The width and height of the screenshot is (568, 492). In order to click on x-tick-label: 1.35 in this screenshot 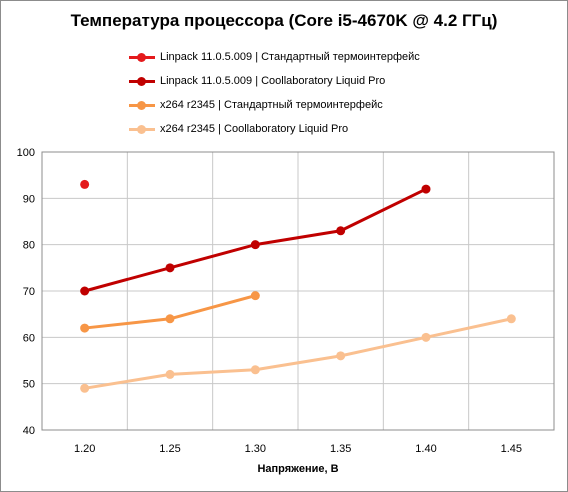, I will do `click(340, 449)`.